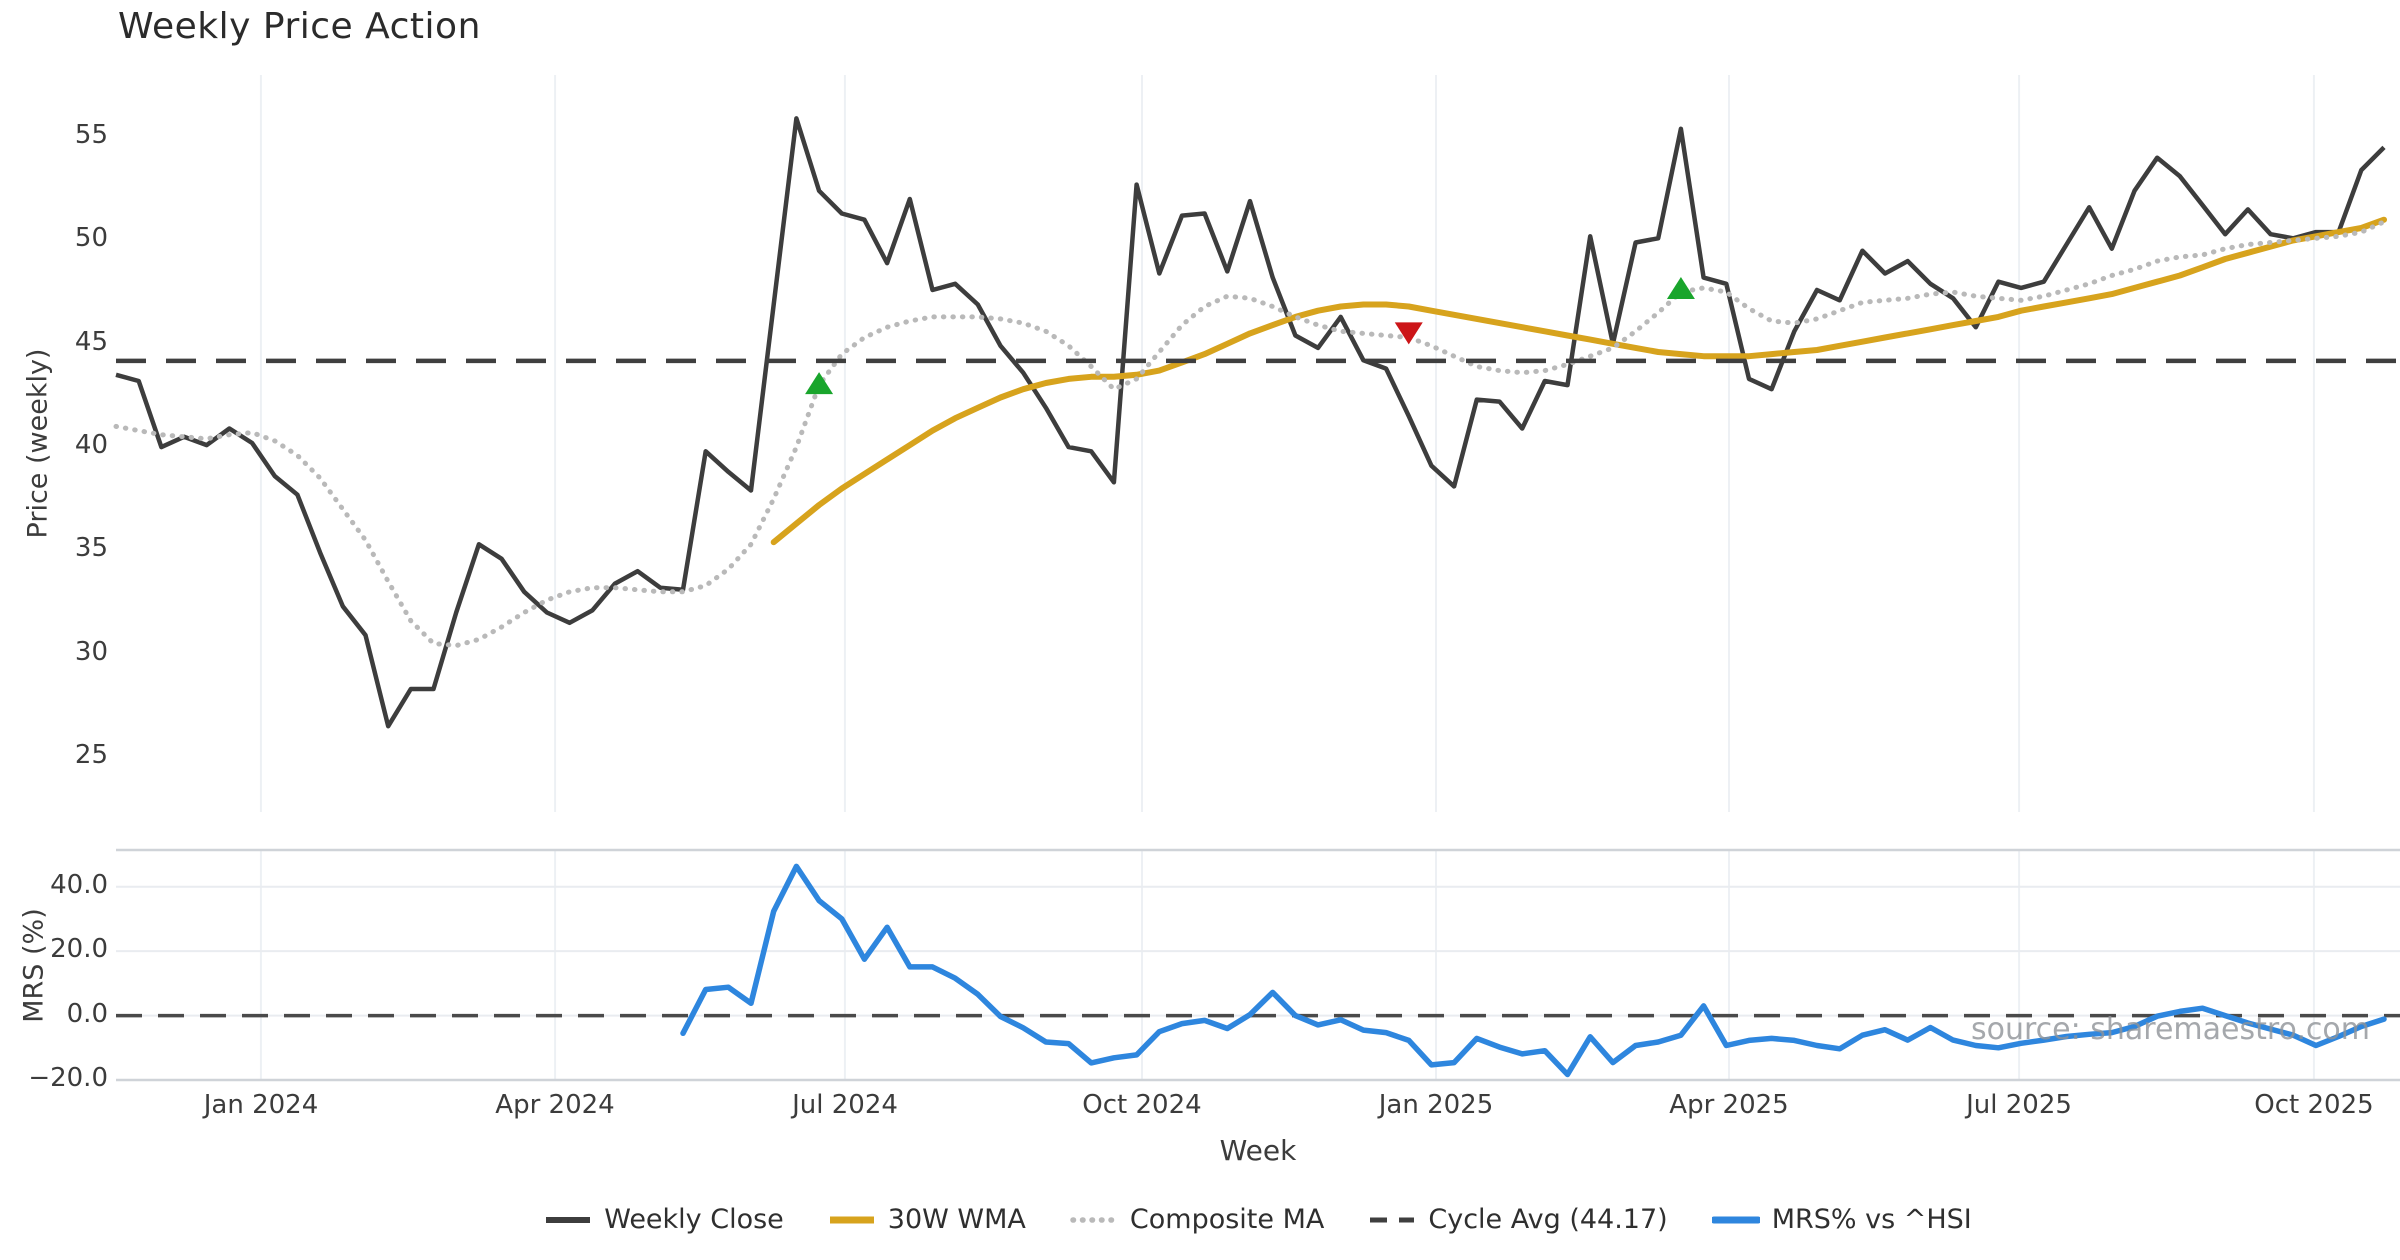  Describe the element at coordinates (1227, 1219) in the screenshot. I see `legend-label: Composite MA` at that location.